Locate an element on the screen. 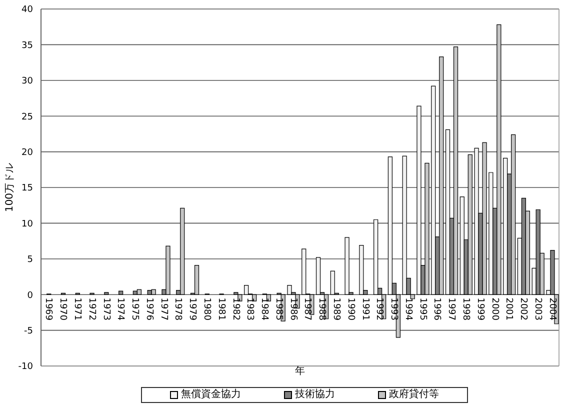 The image size is (564, 407). x-tick-label: 1974 is located at coordinates (120, 309).